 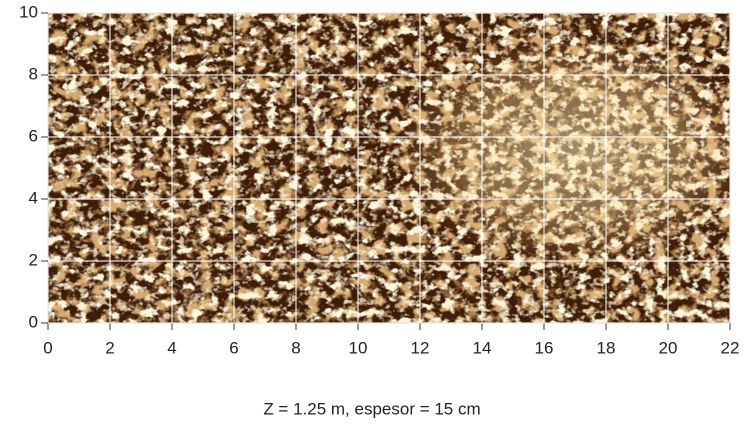 What do you see at coordinates (358, 347) in the screenshot?
I see `x-tick-label: 10` at bounding box center [358, 347].